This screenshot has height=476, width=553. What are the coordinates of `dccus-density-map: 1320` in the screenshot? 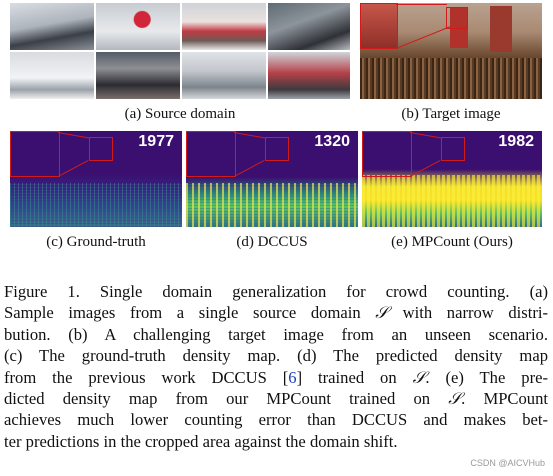 It's located at (272, 179).